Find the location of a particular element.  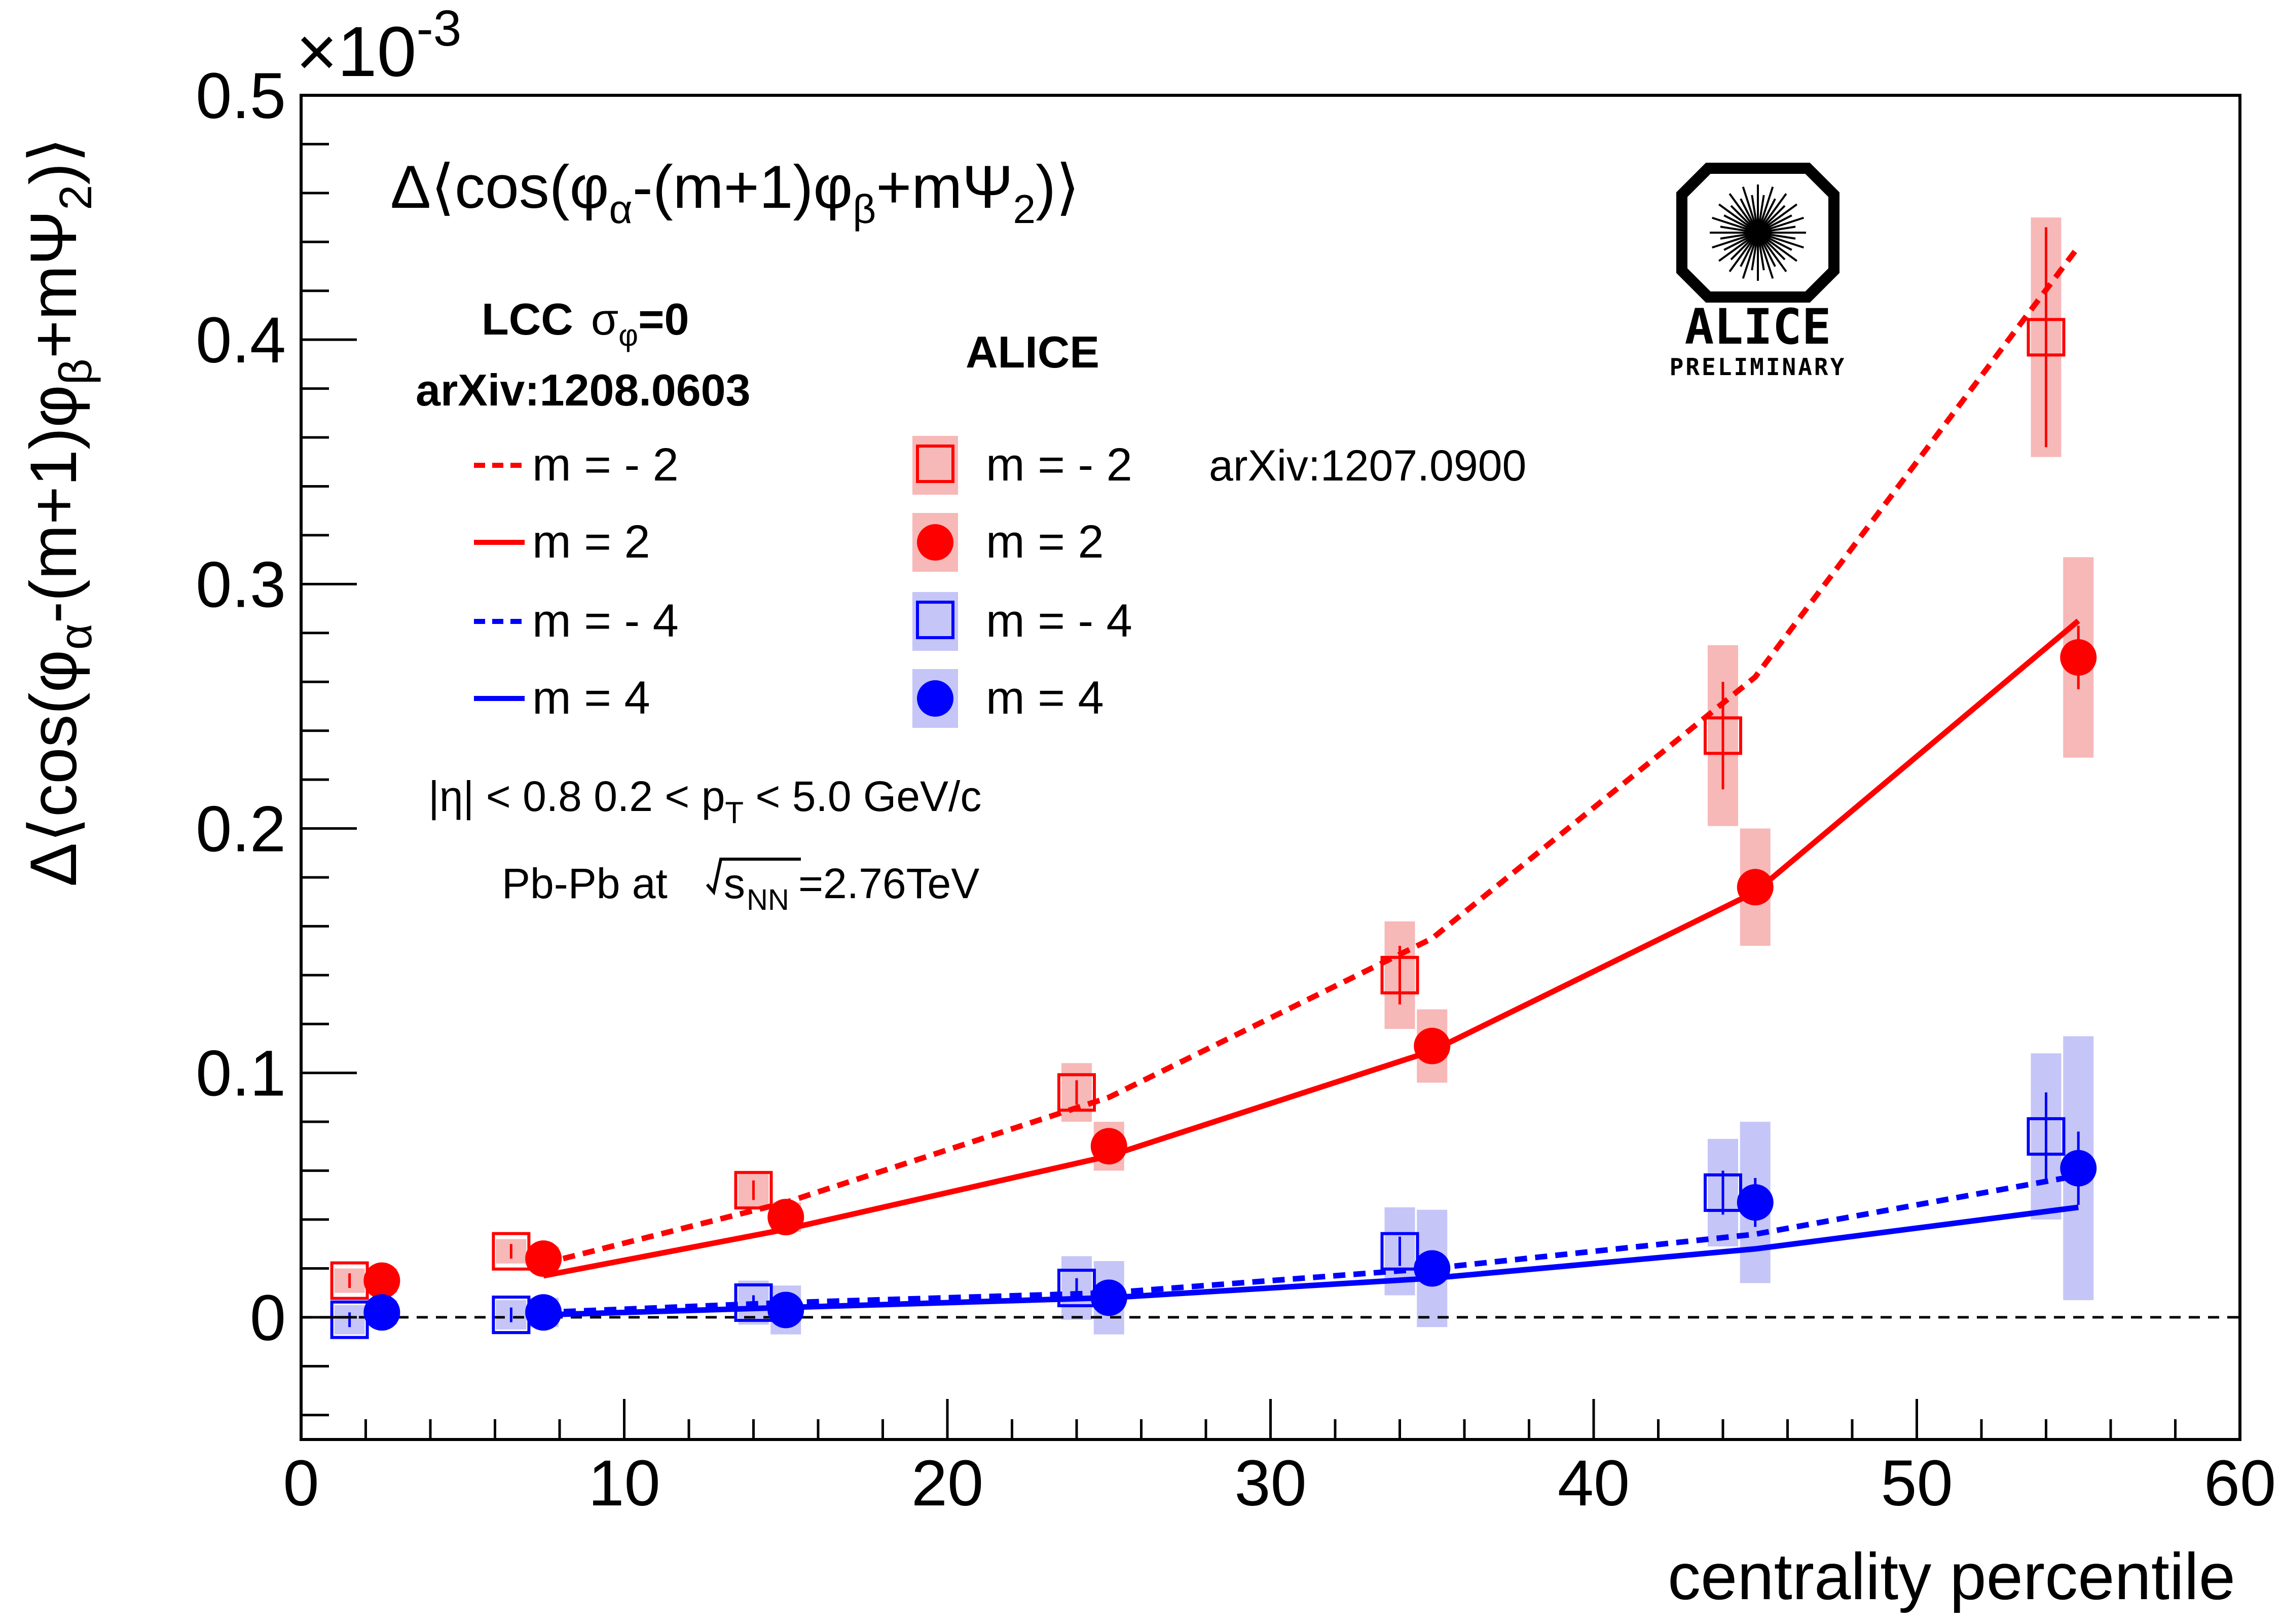

alice-logo-starburst is located at coordinates (1758, 233).